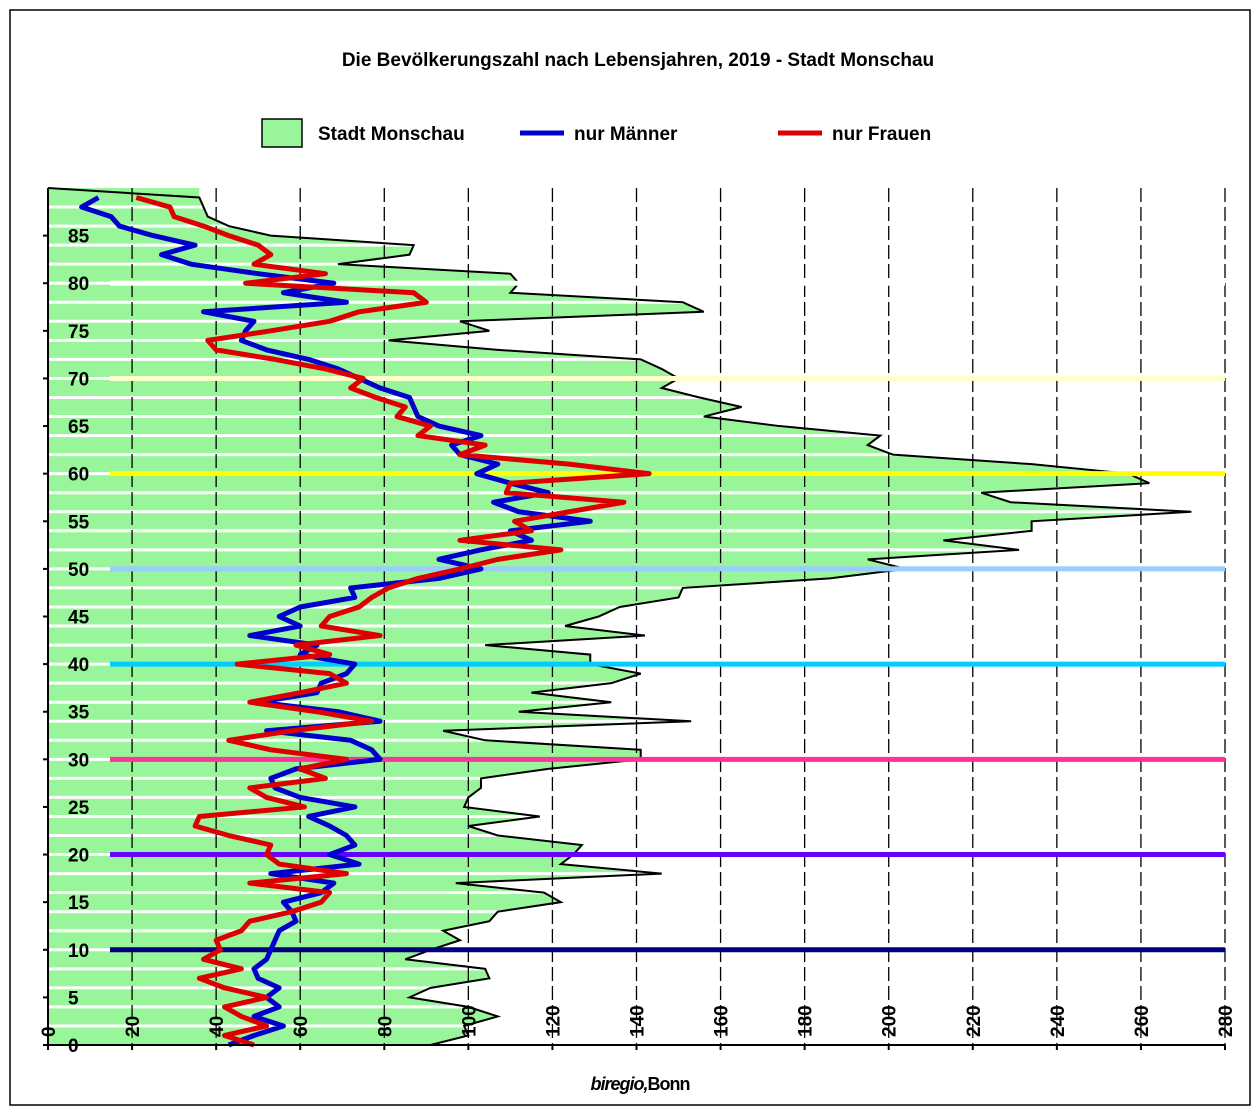 The height and width of the screenshot is (1115, 1260). What do you see at coordinates (78, 570) in the screenshot?
I see `age-tick-label: 50` at bounding box center [78, 570].